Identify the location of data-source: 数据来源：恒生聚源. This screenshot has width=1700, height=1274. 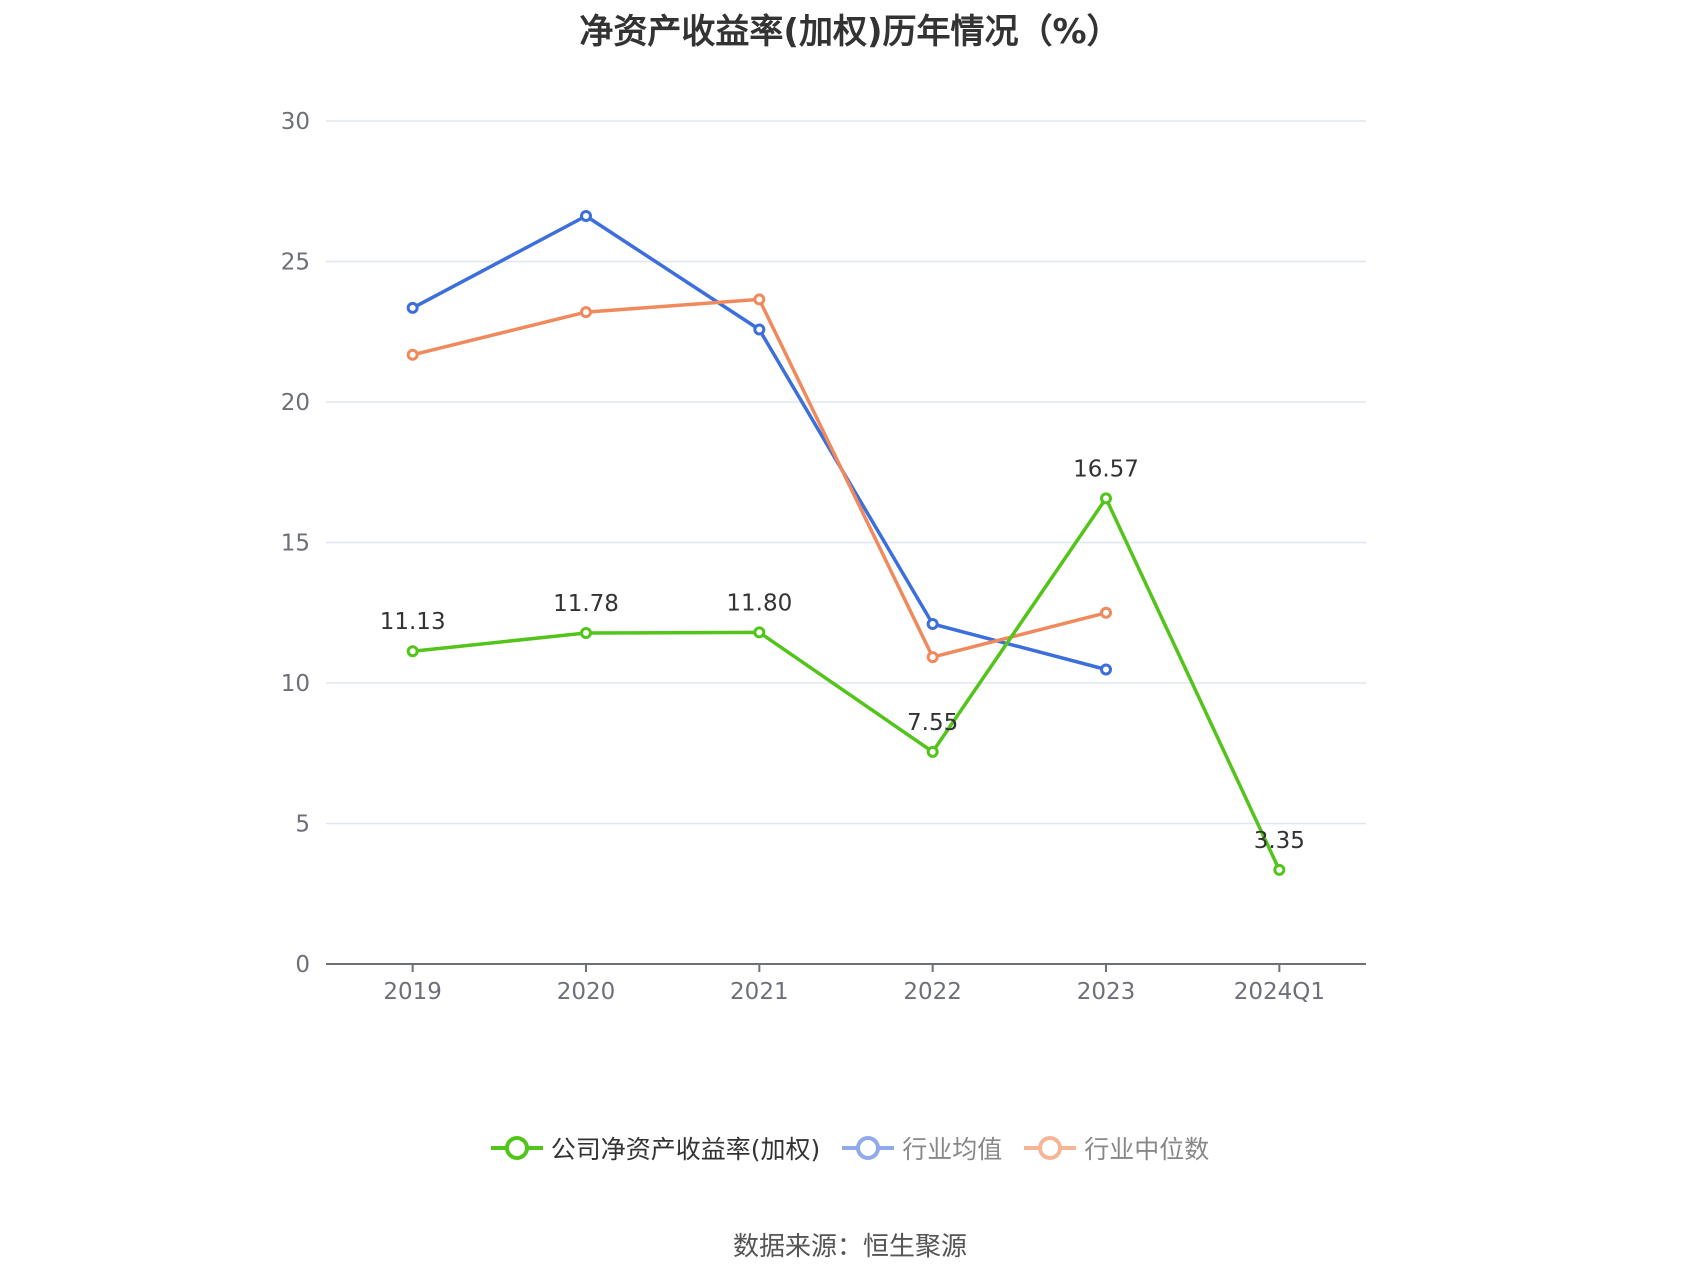
(849, 1247).